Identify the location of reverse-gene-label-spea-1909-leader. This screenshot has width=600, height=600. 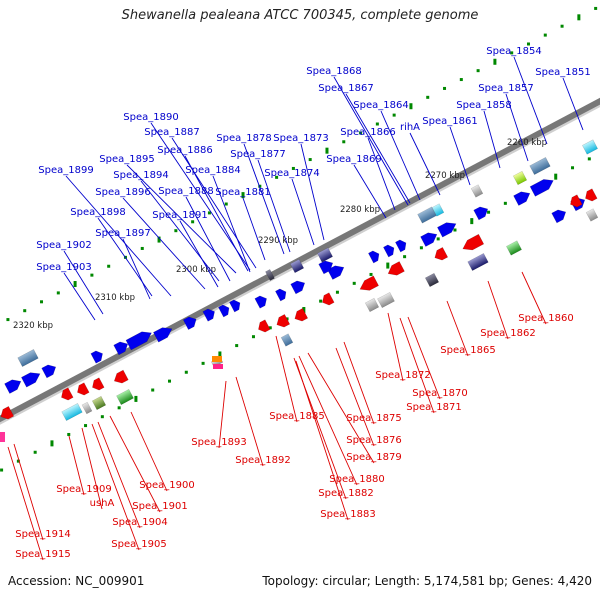
(76, 465).